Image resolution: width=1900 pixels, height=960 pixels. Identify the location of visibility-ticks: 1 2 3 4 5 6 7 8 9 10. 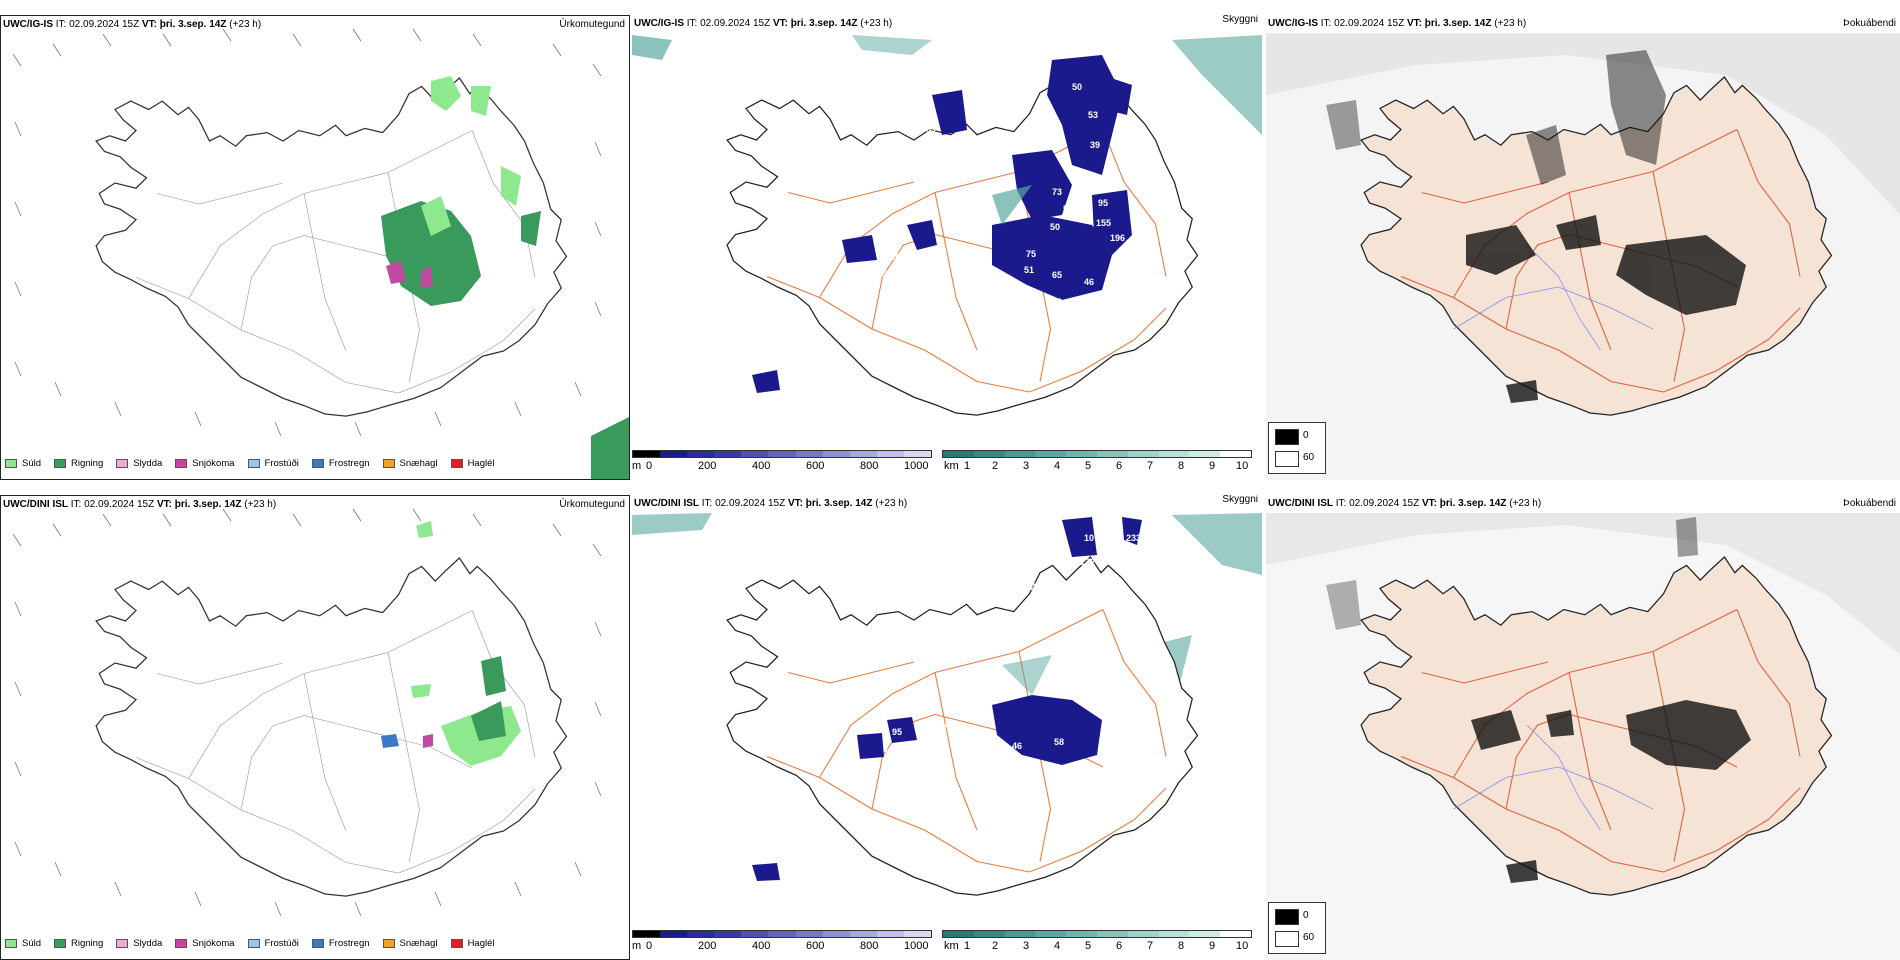
(947, 947).